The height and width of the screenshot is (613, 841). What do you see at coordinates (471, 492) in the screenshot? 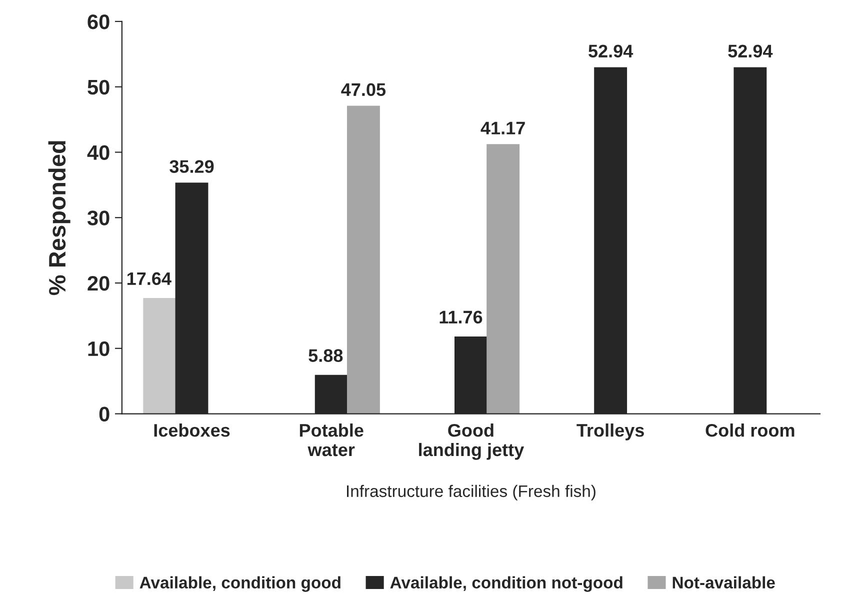
I see `x-axis-title: Infrastructure facilities (Fresh fish)` at bounding box center [471, 492].